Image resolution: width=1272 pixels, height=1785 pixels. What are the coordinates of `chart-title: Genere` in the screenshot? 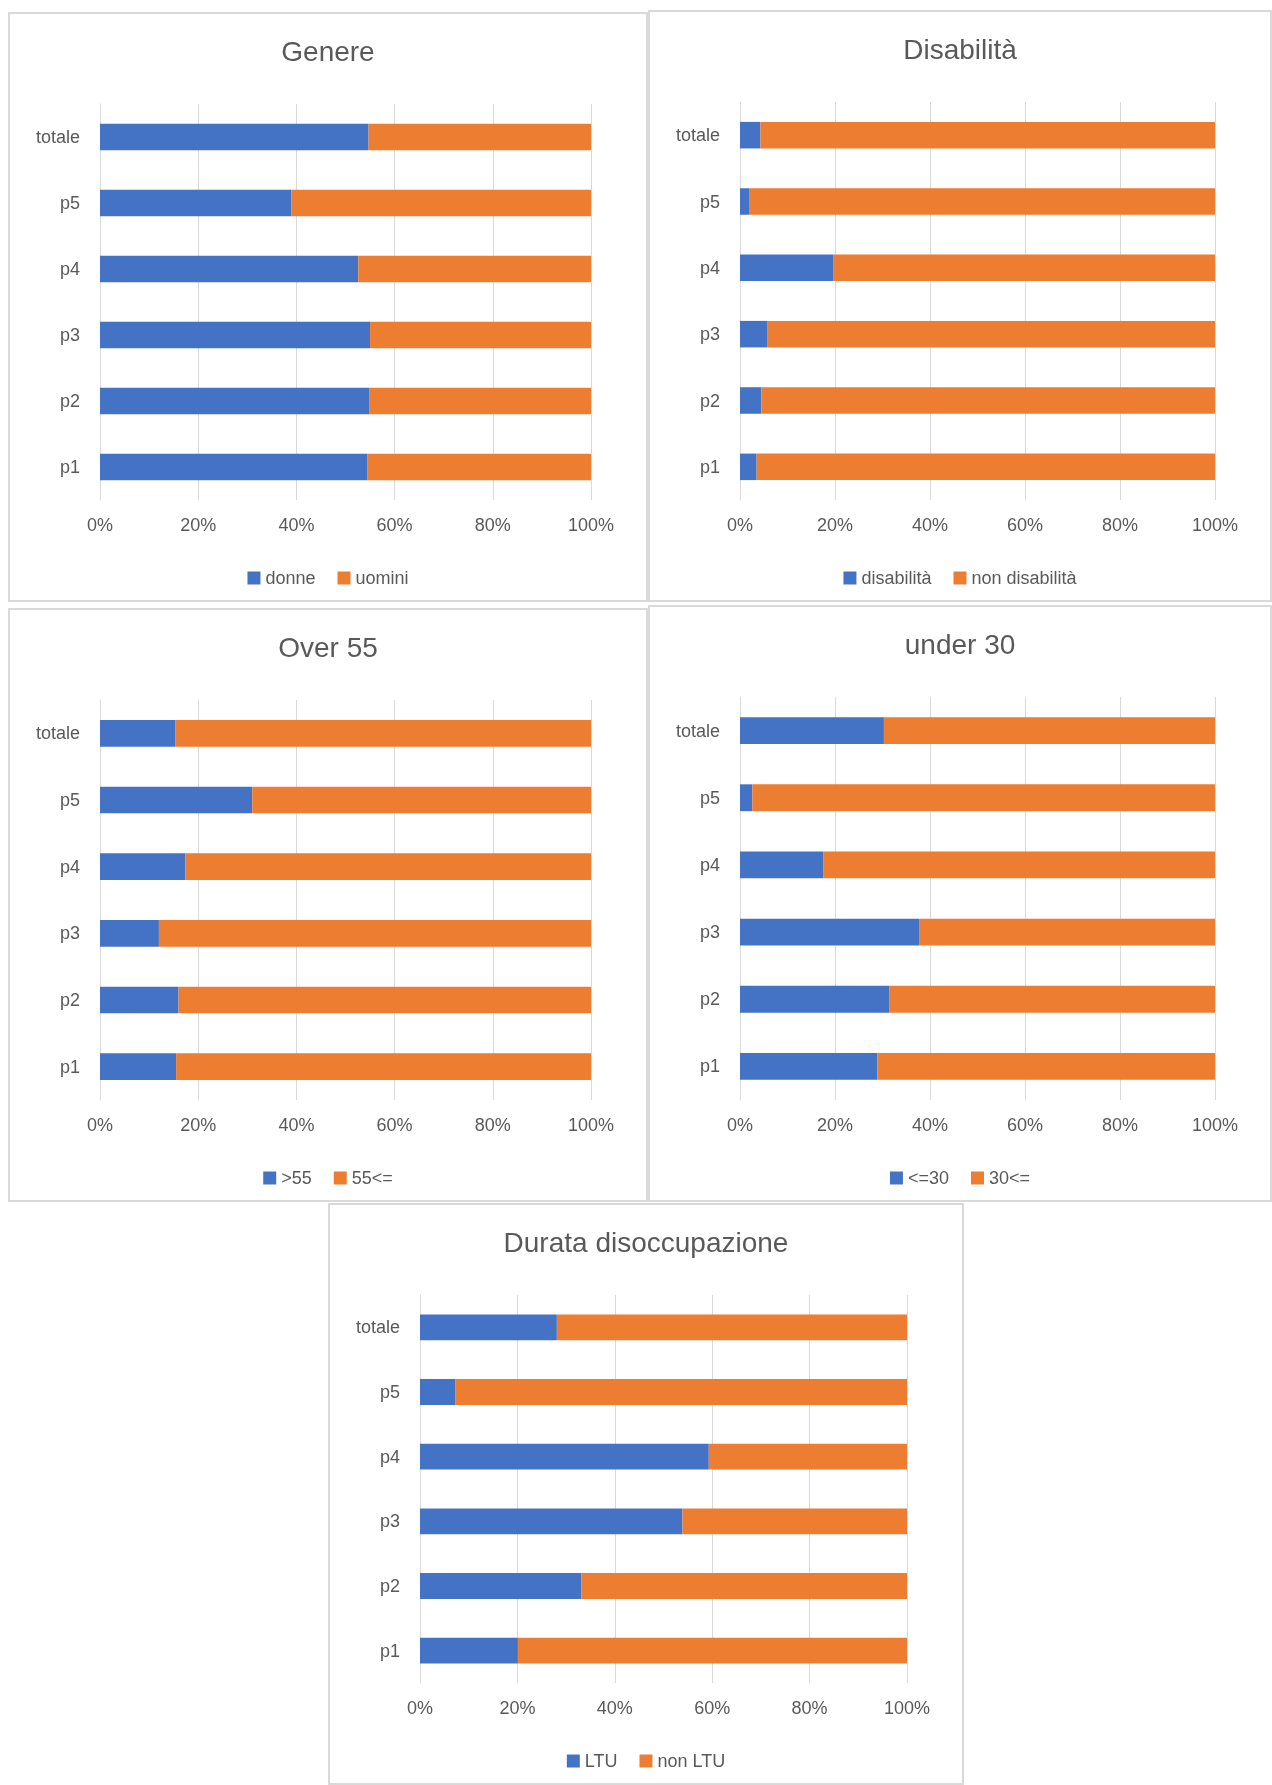 It's located at (328, 51).